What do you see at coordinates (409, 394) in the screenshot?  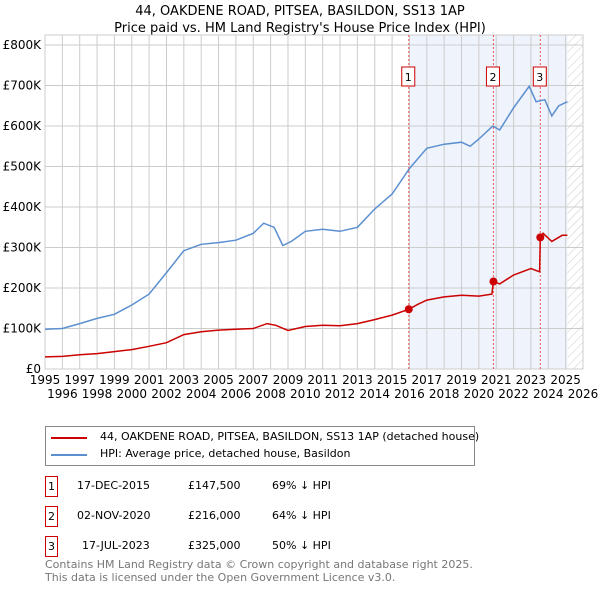 I see `x-tick-label: 2016` at bounding box center [409, 394].